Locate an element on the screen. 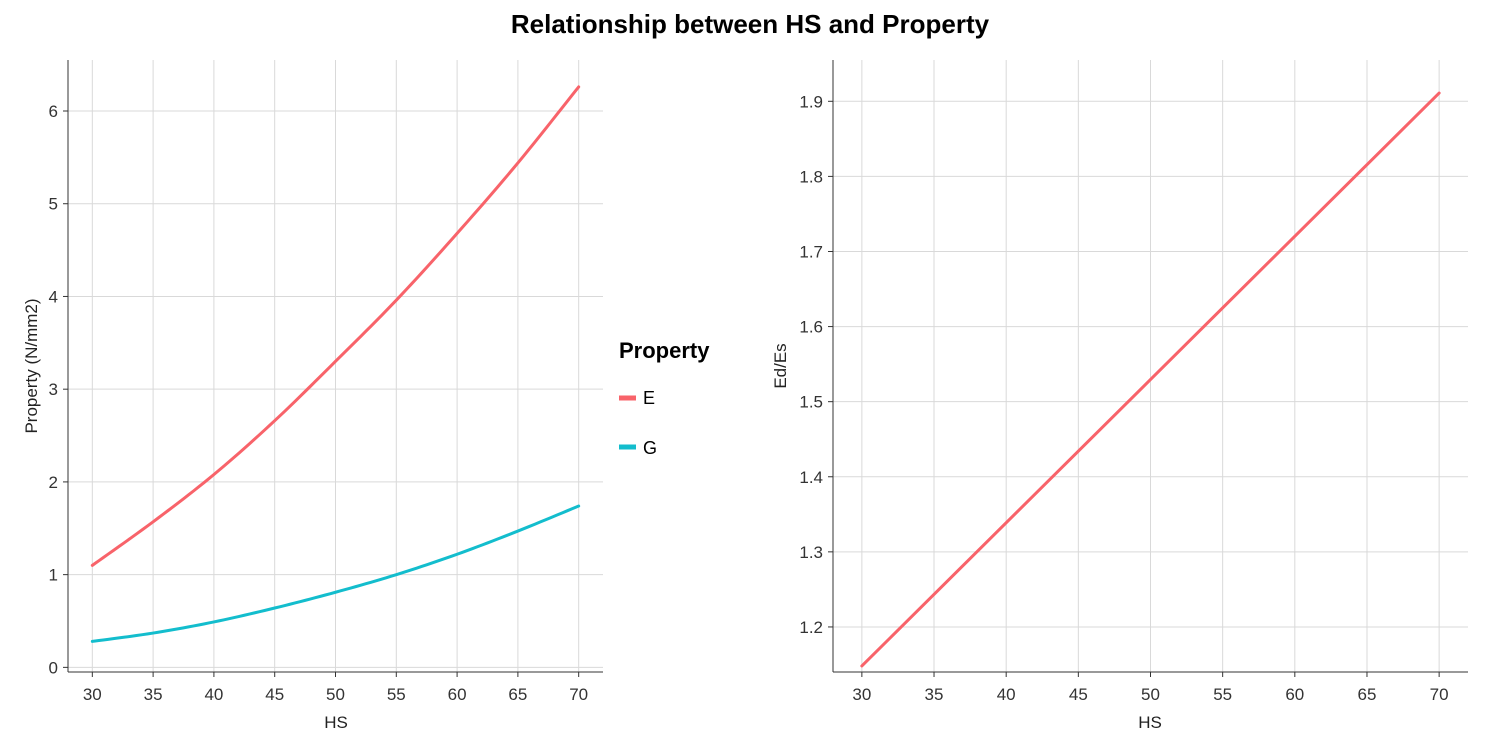 Image resolution: width=1500 pixels, height=750 pixels. y-tick-label: 1.6 is located at coordinates (811, 327).